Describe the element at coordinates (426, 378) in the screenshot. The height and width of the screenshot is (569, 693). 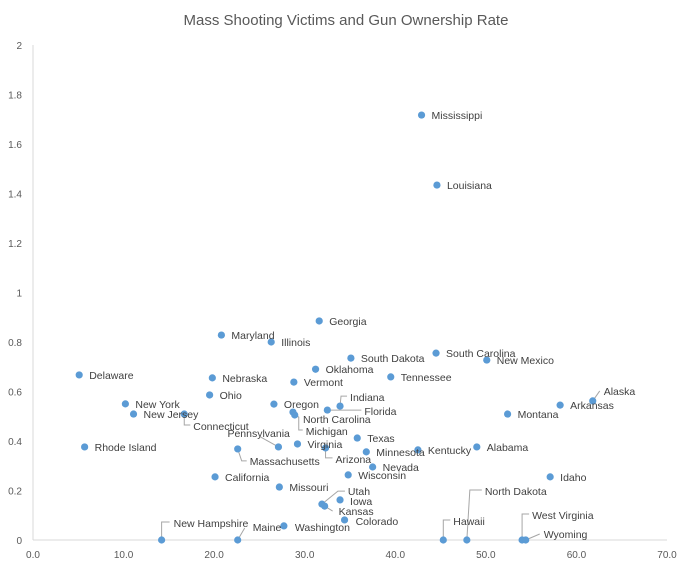
I see `data-label: Tennessee` at that location.